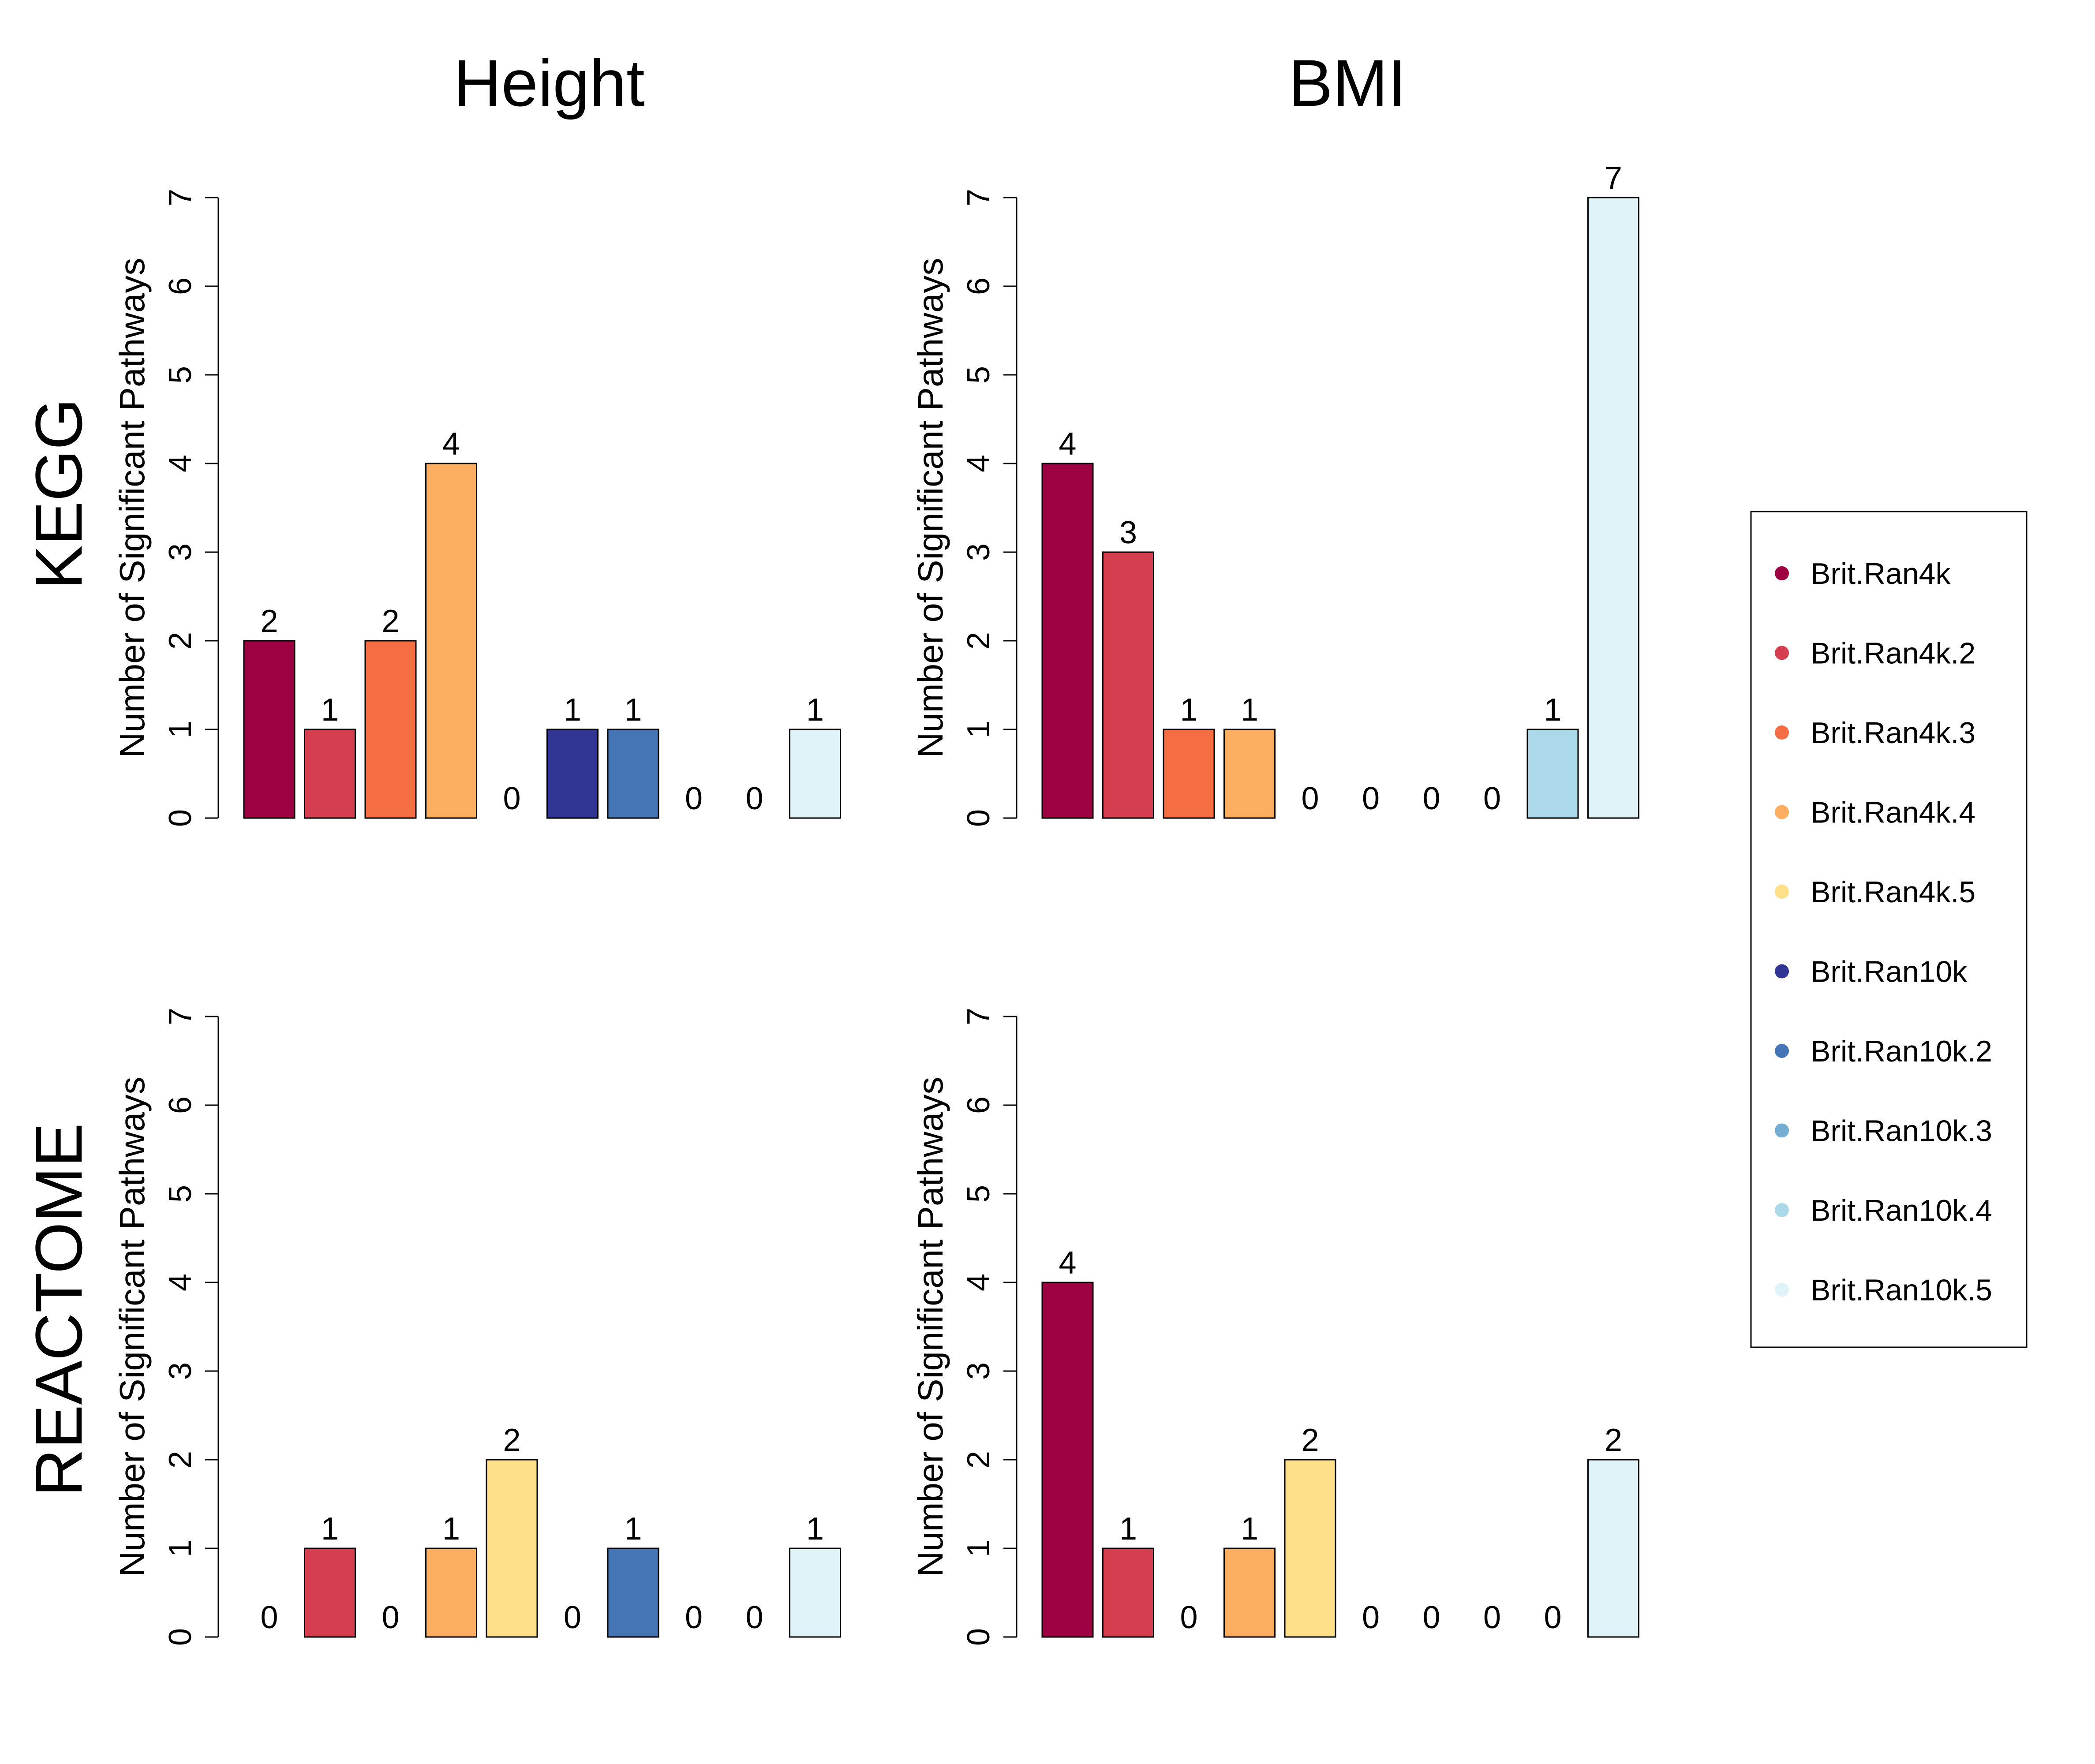 Image resolution: width=2095 pixels, height=1764 pixels. I want to click on legend-label: Brit.Ran10k.4, so click(1901, 1210).